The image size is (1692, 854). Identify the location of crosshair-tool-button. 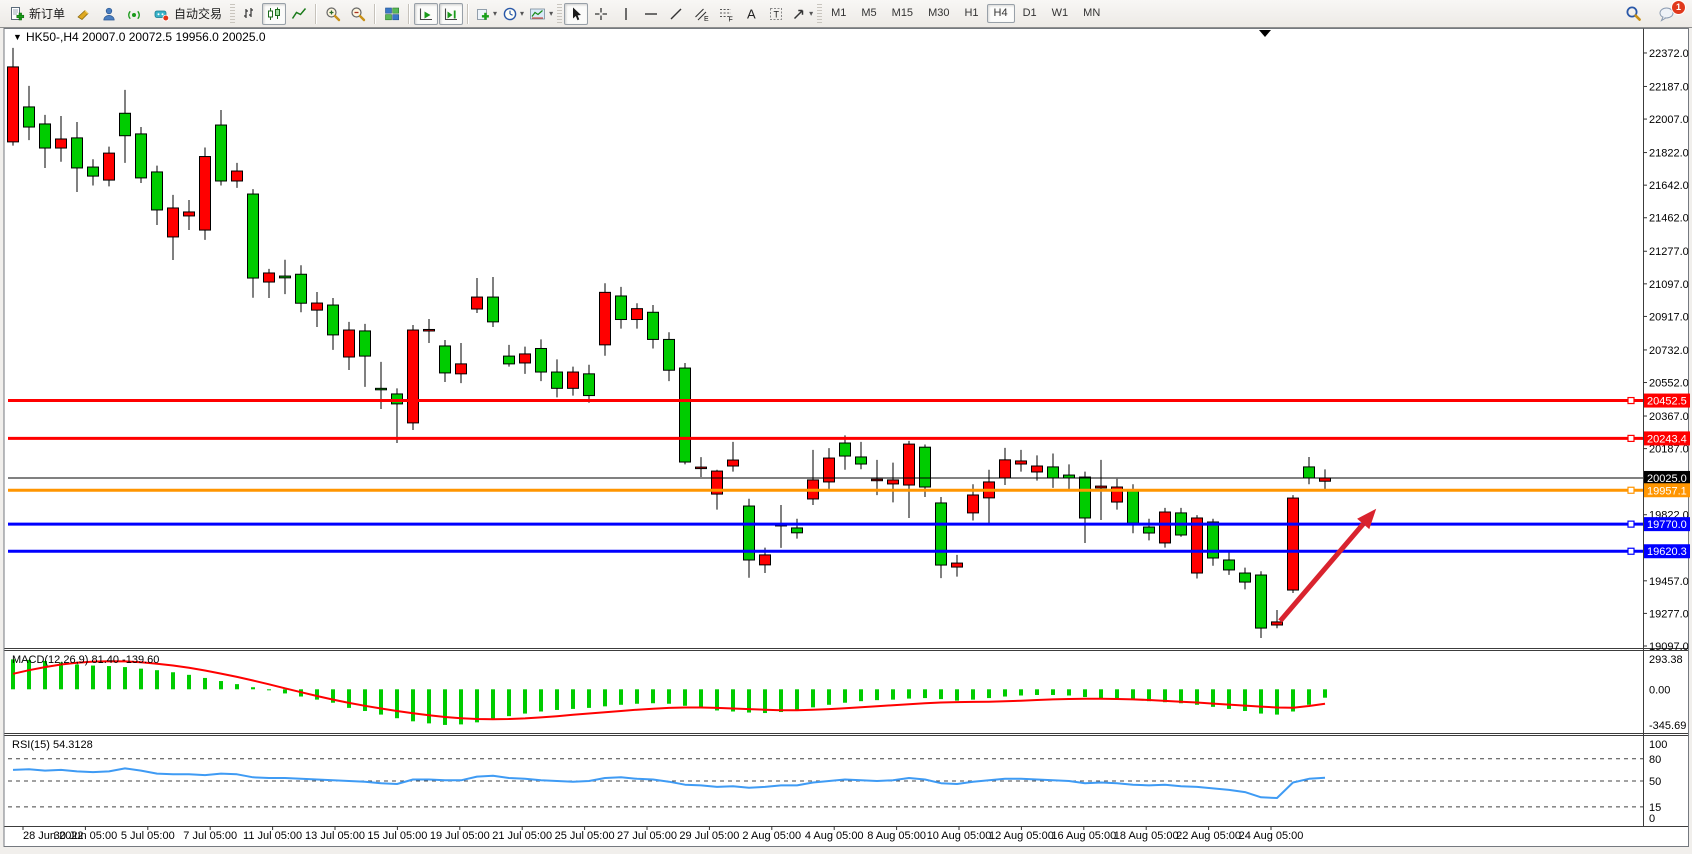
(601, 14).